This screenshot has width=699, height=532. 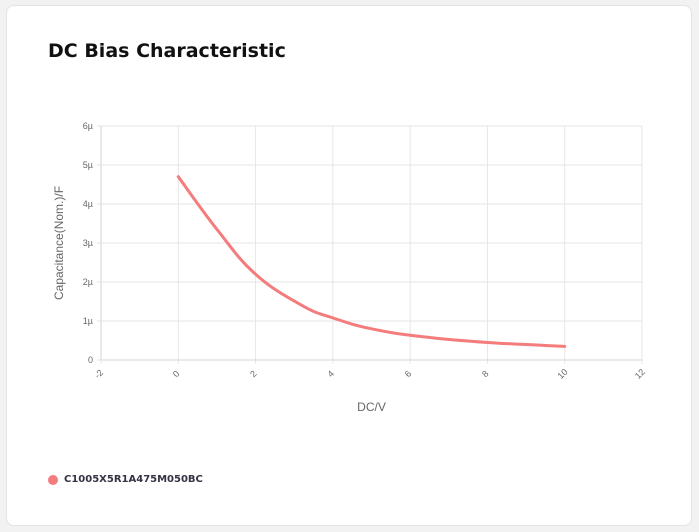 I want to click on chart-title: DC Bias Characteristic, so click(x=167, y=51).